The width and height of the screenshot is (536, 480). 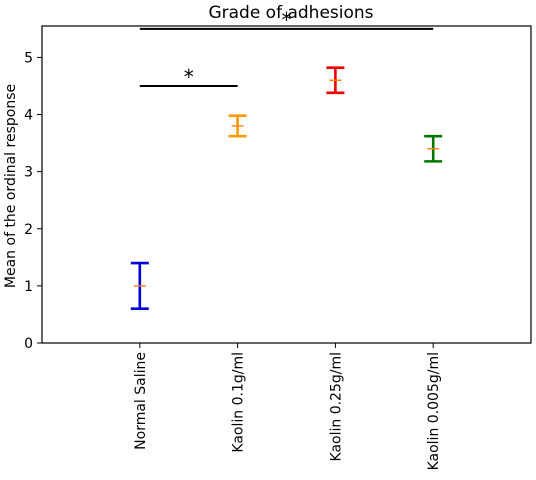 What do you see at coordinates (28, 173) in the screenshot?
I see `y-tick-label: 3` at bounding box center [28, 173].